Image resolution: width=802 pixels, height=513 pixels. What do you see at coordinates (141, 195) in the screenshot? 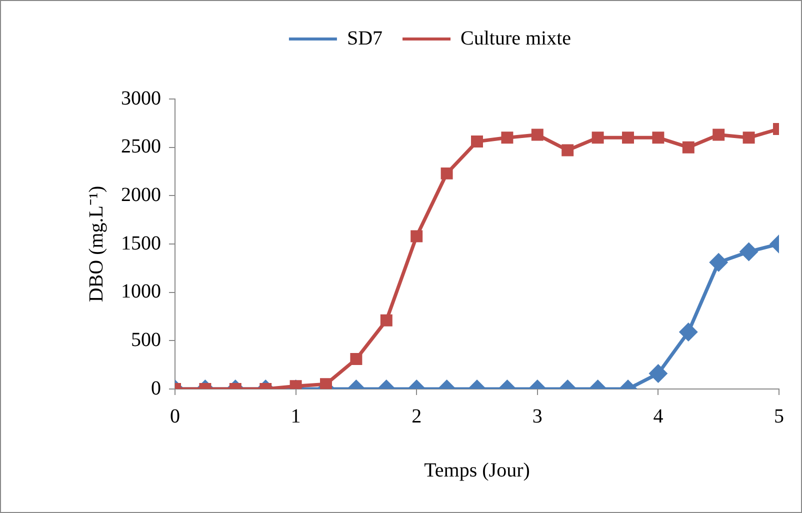
I see `y-tick-label: 2000` at bounding box center [141, 195].